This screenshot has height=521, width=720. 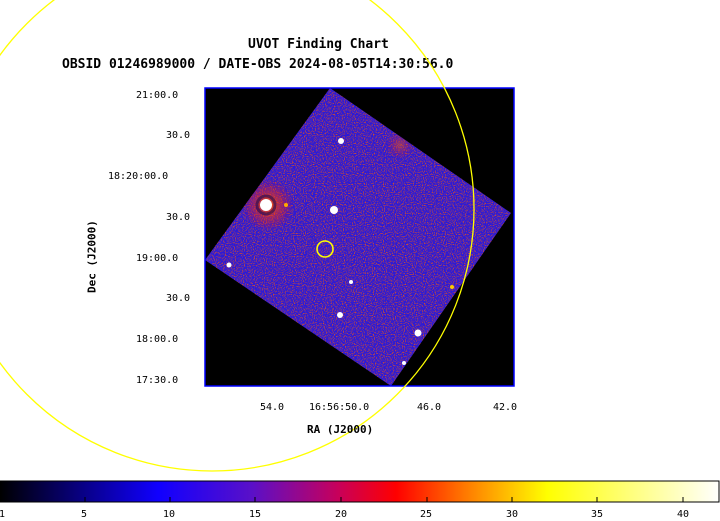 I want to click on y-tick-label: 17:30.0, so click(x=157, y=380).